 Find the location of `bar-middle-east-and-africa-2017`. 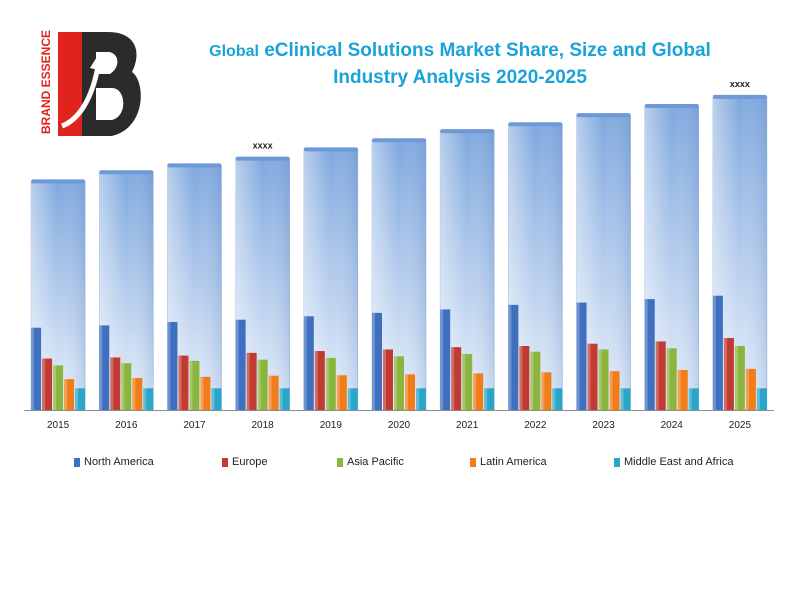

bar-middle-east-and-africa-2017 is located at coordinates (216, 399).